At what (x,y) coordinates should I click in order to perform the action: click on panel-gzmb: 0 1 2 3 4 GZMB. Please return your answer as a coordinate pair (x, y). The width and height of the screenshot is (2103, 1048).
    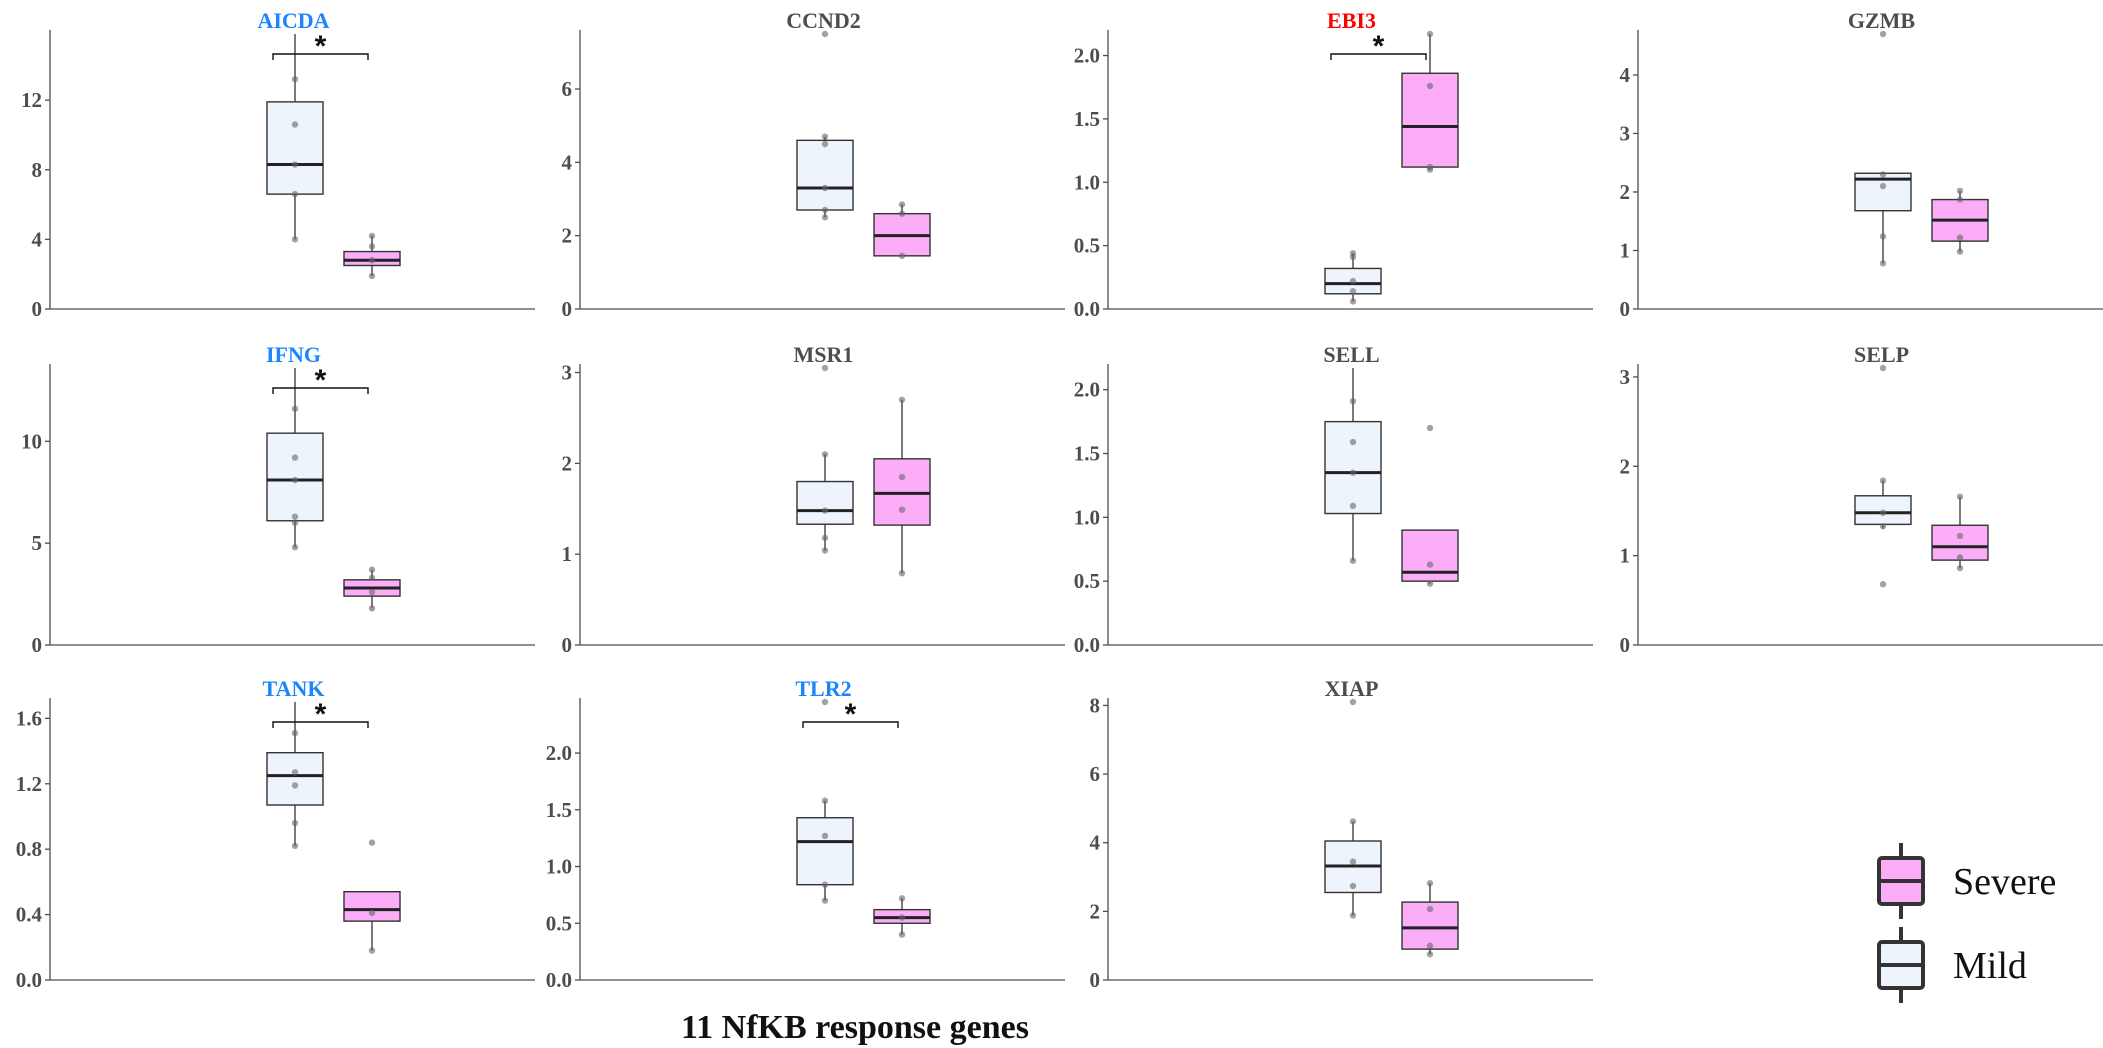
    Looking at the image, I should click on (1861, 164).